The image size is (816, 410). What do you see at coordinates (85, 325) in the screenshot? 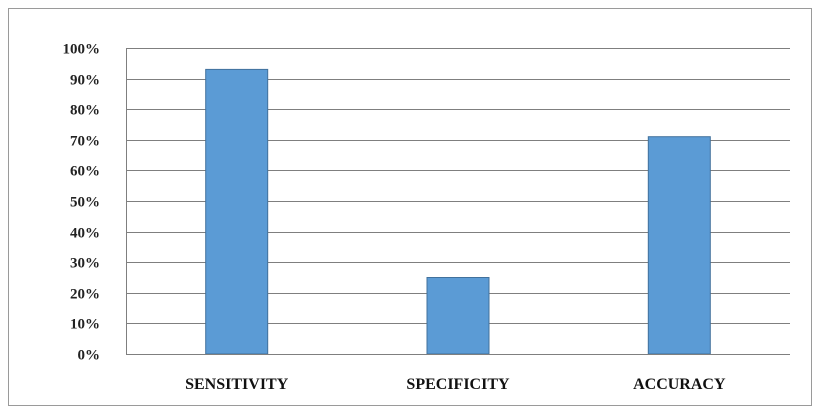
I see `y-tick-label: 10%` at bounding box center [85, 325].